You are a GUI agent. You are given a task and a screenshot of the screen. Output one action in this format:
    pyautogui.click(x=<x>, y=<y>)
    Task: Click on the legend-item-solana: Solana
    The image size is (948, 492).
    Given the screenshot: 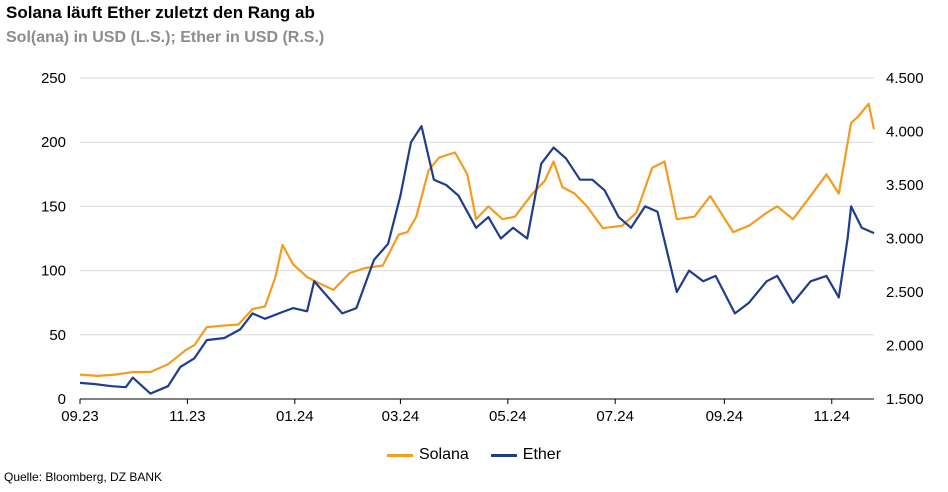 What is the action you would take?
    pyautogui.click(x=427, y=455)
    